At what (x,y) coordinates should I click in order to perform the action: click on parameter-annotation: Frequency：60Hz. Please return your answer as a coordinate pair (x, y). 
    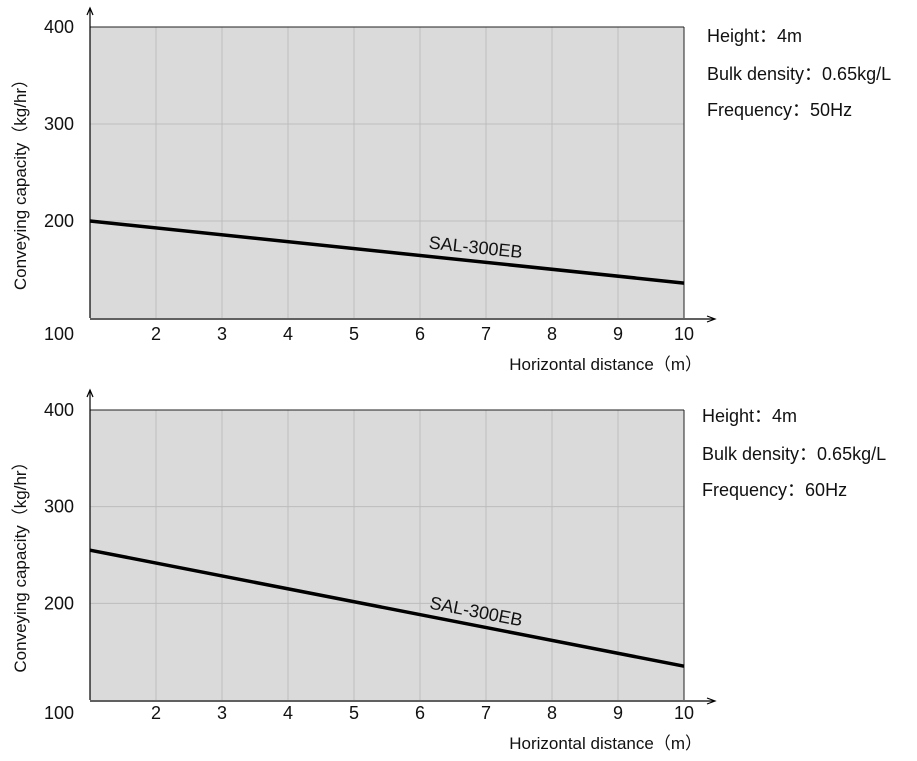
    Looking at the image, I should click on (774, 490).